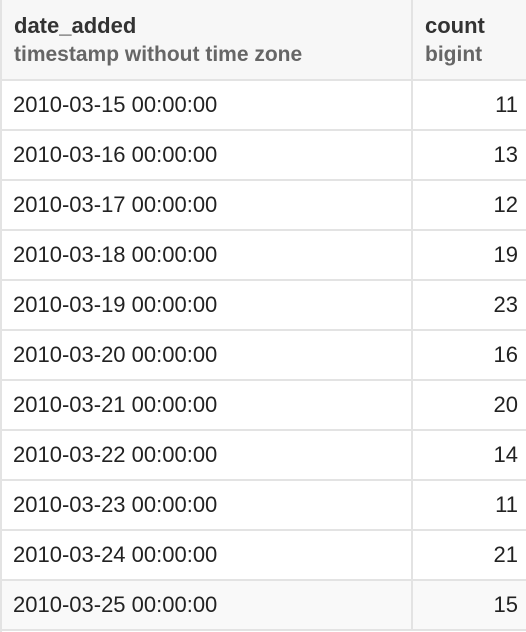  I want to click on table-row: 2010-03-16 00:00:00 13, so click(264, 155).